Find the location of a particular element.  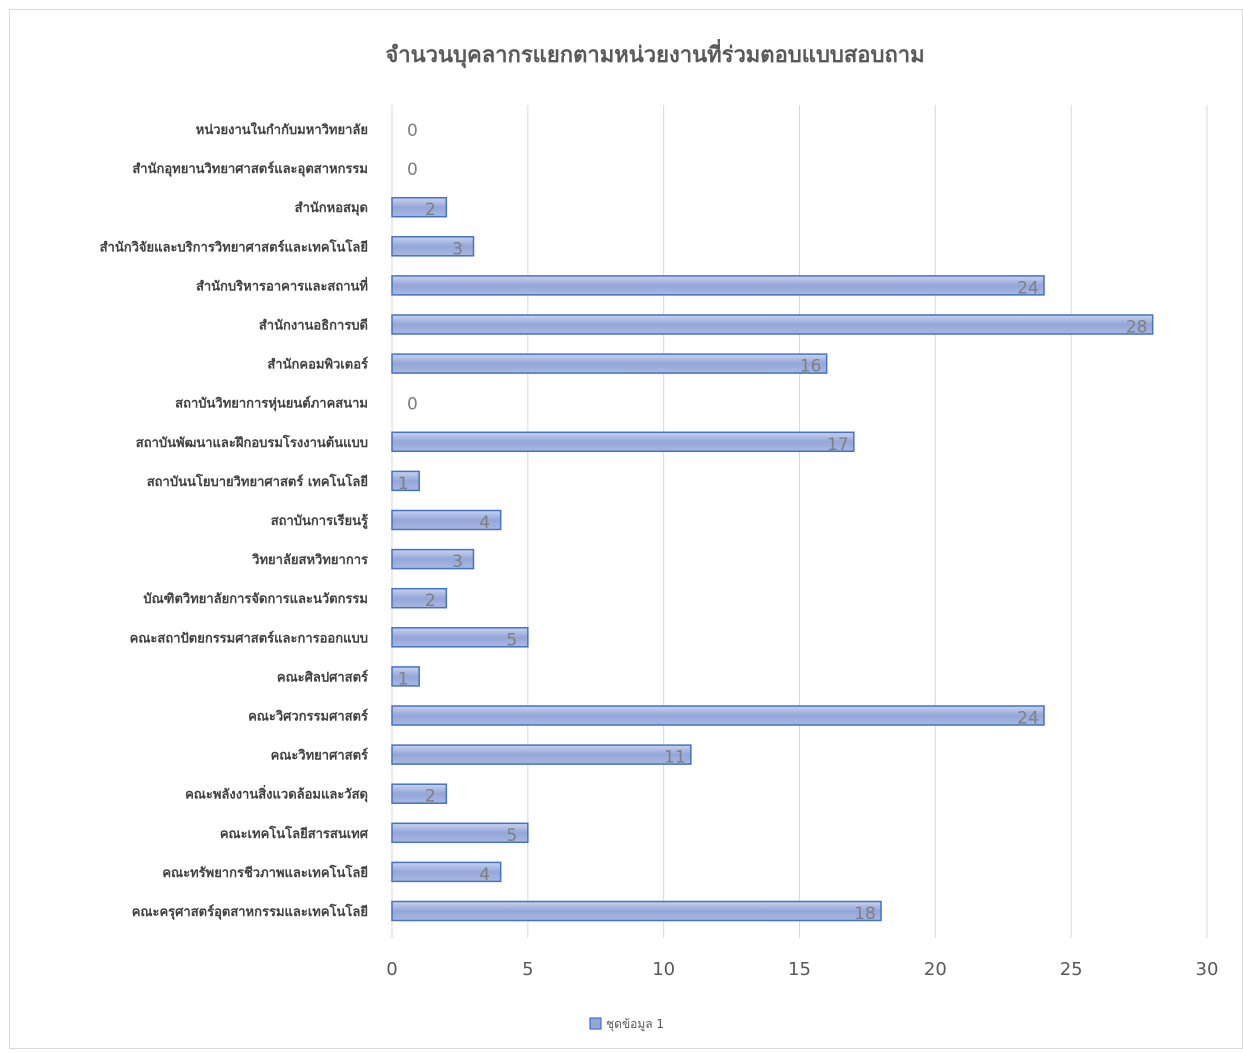

category-label: หน่วยงานในกำกับมหาวิทยาลัย is located at coordinates (282, 129).